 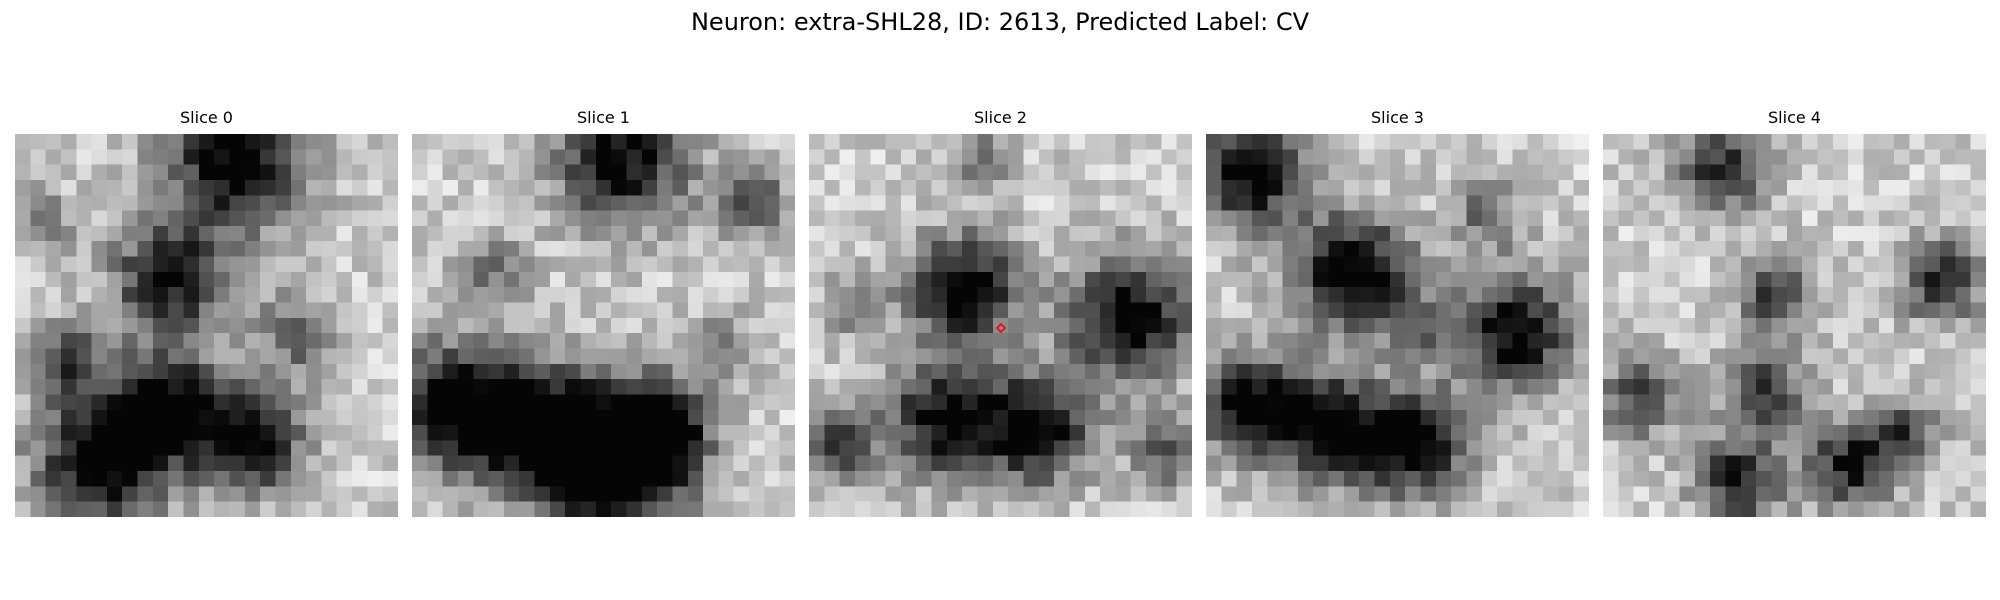 I want to click on slice-panel-4: Slice 4, so click(x=1794, y=312).